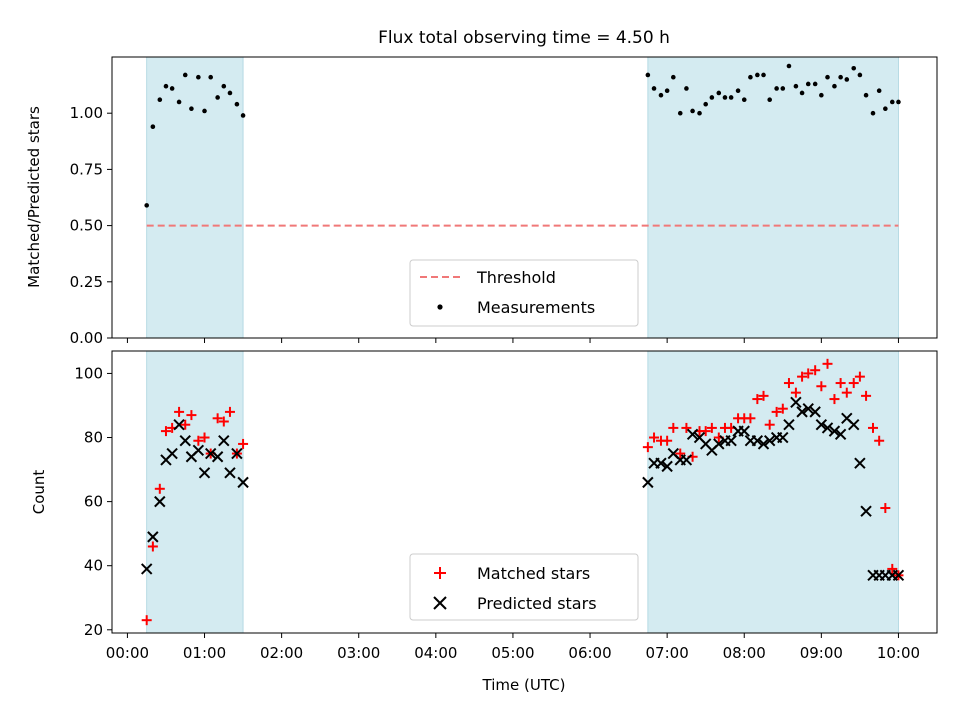  Describe the element at coordinates (93, 501) in the screenshot. I see `bottom-y-ticks: 20 40 60 80 100` at that location.